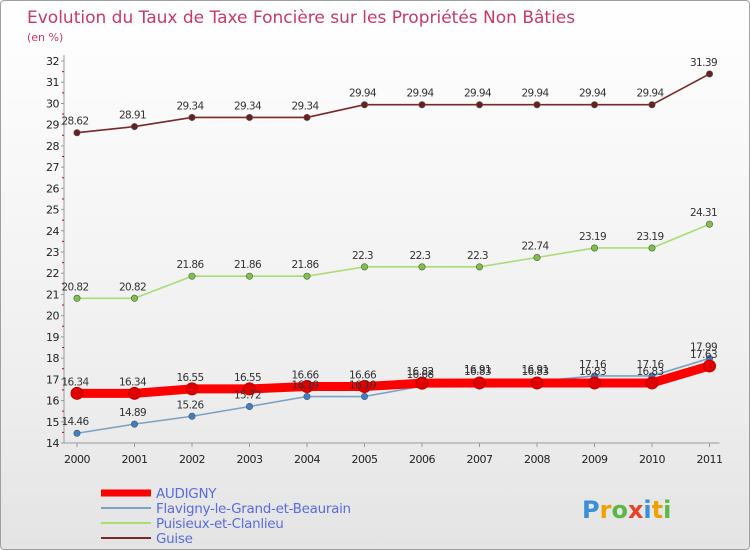 Image resolution: width=750 pixels, height=550 pixels. What do you see at coordinates (186, 494) in the screenshot?
I see `legend-label-audigny: AUDIGNY` at bounding box center [186, 494].